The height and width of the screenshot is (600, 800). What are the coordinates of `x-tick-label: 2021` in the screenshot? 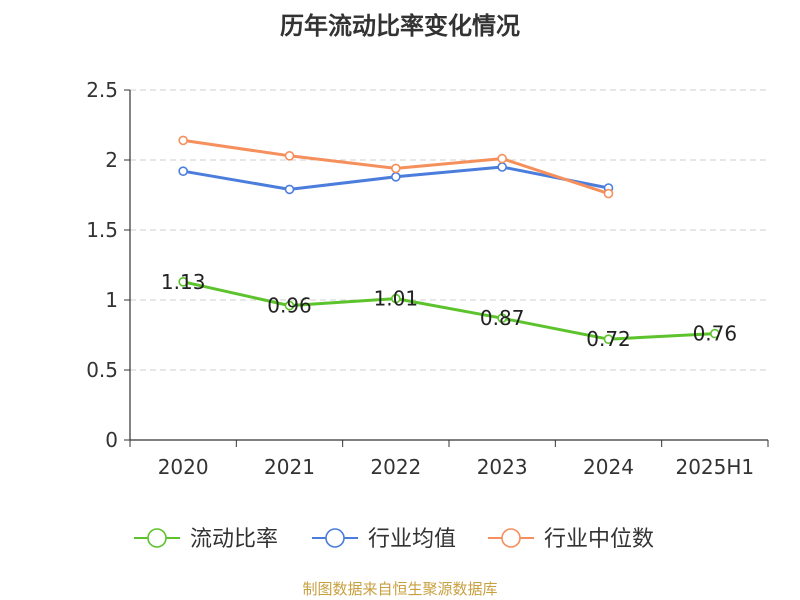 It's located at (289, 467).